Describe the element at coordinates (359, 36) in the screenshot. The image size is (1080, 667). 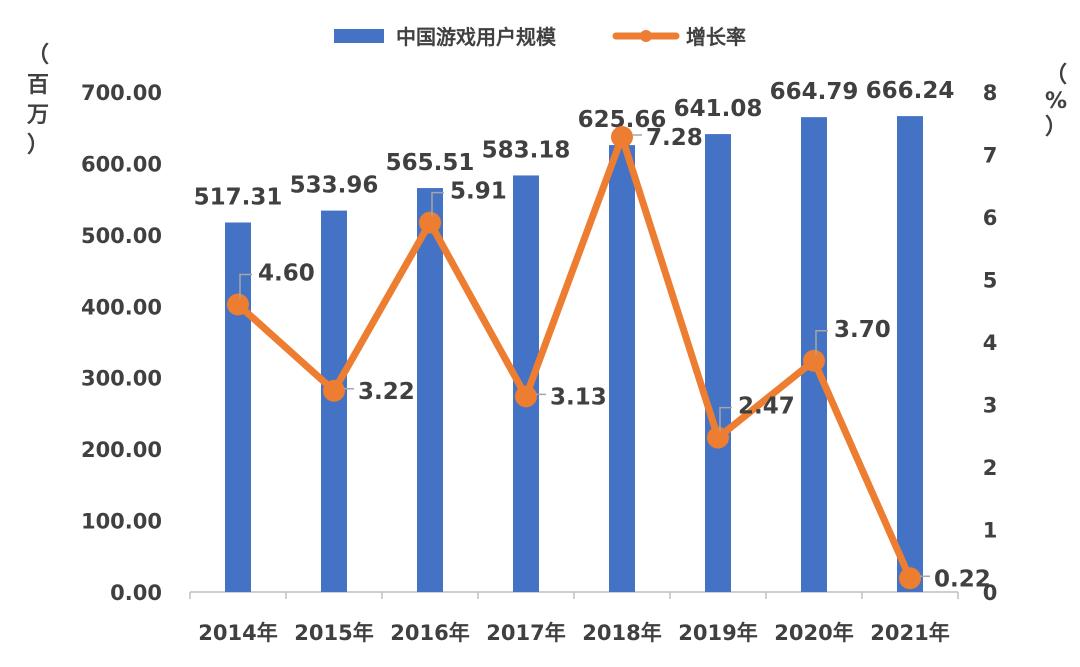
I see `legend-bar-swatch` at that location.